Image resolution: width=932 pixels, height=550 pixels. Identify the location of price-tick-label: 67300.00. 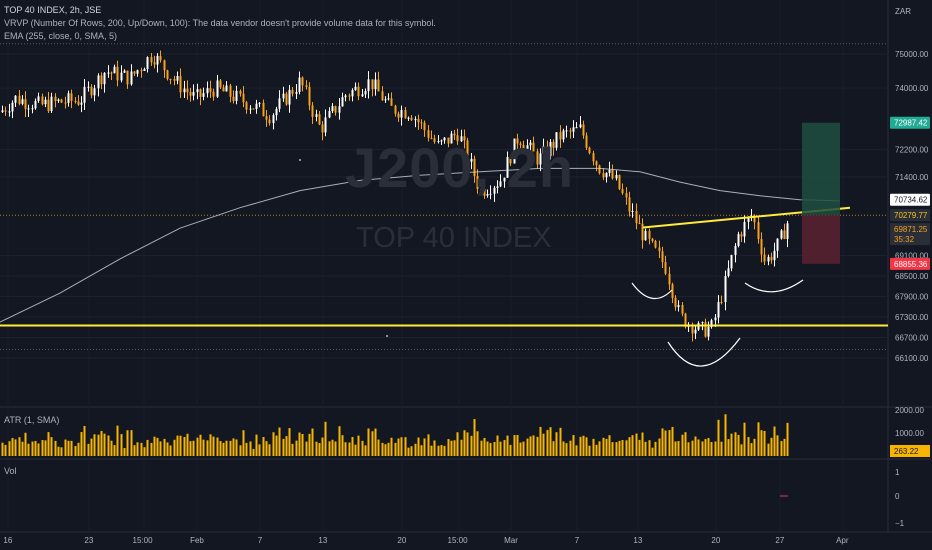
(912, 317).